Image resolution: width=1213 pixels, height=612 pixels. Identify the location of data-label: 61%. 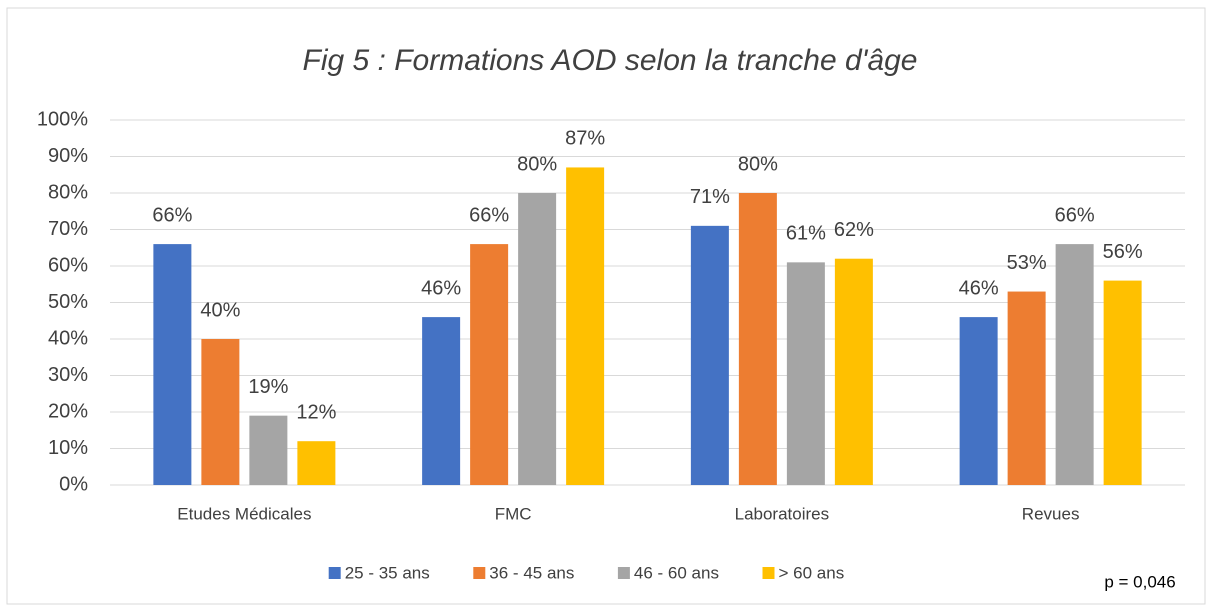
(806, 234).